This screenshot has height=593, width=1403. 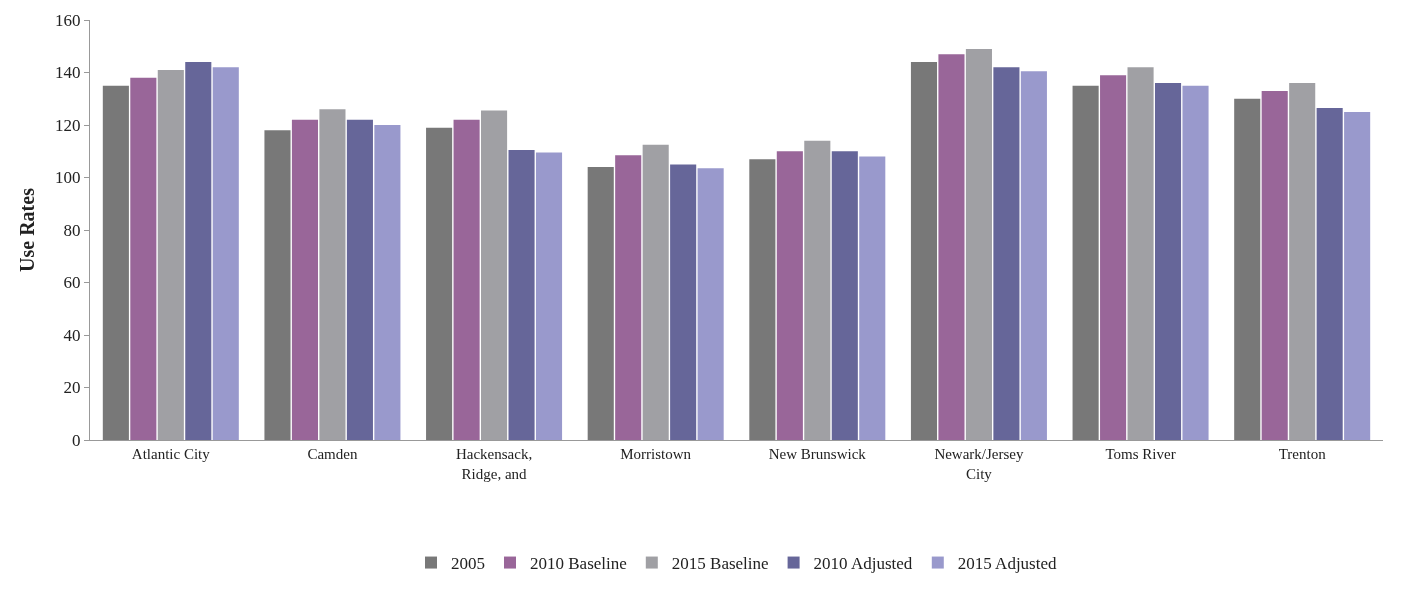 I want to click on x-tick-label: Hackensack, Ridge, and, so click(x=494, y=464).